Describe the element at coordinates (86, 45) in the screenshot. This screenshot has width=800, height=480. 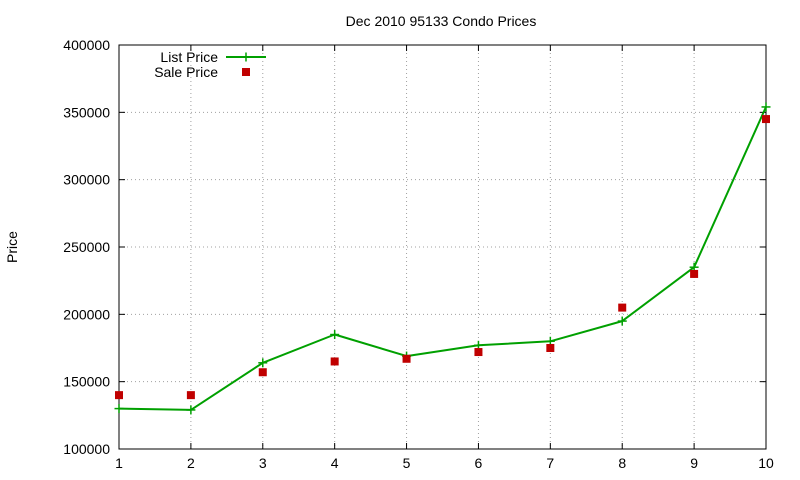
I see `y-tick-label: 400000` at that location.